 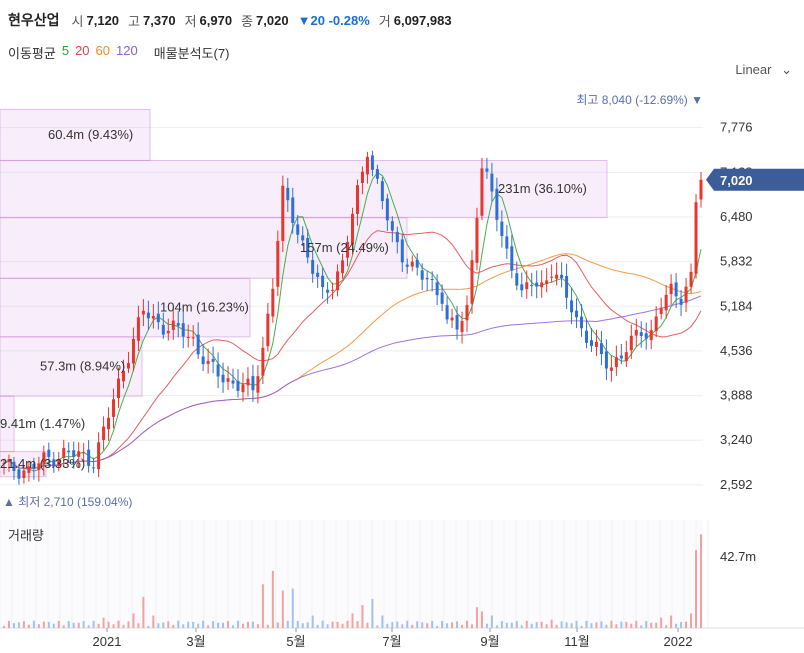 I want to click on moving-average-toggle: 이동평균, so click(x=32, y=53).